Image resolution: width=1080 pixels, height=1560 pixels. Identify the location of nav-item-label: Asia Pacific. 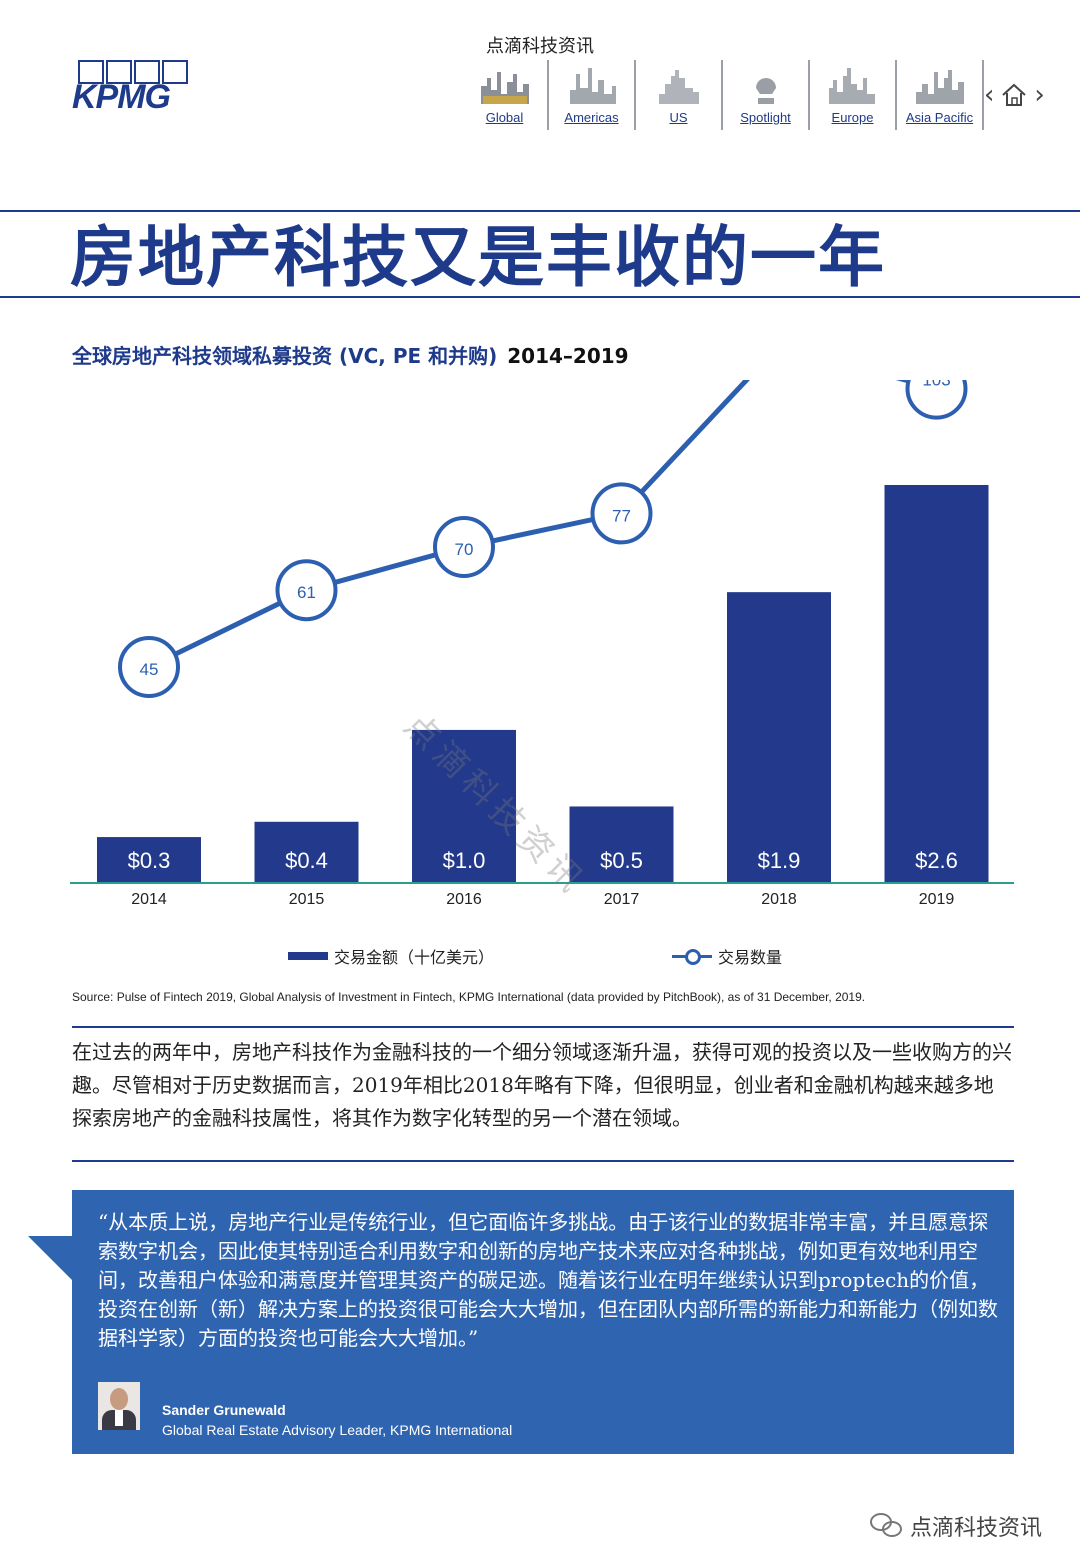
(939, 117).